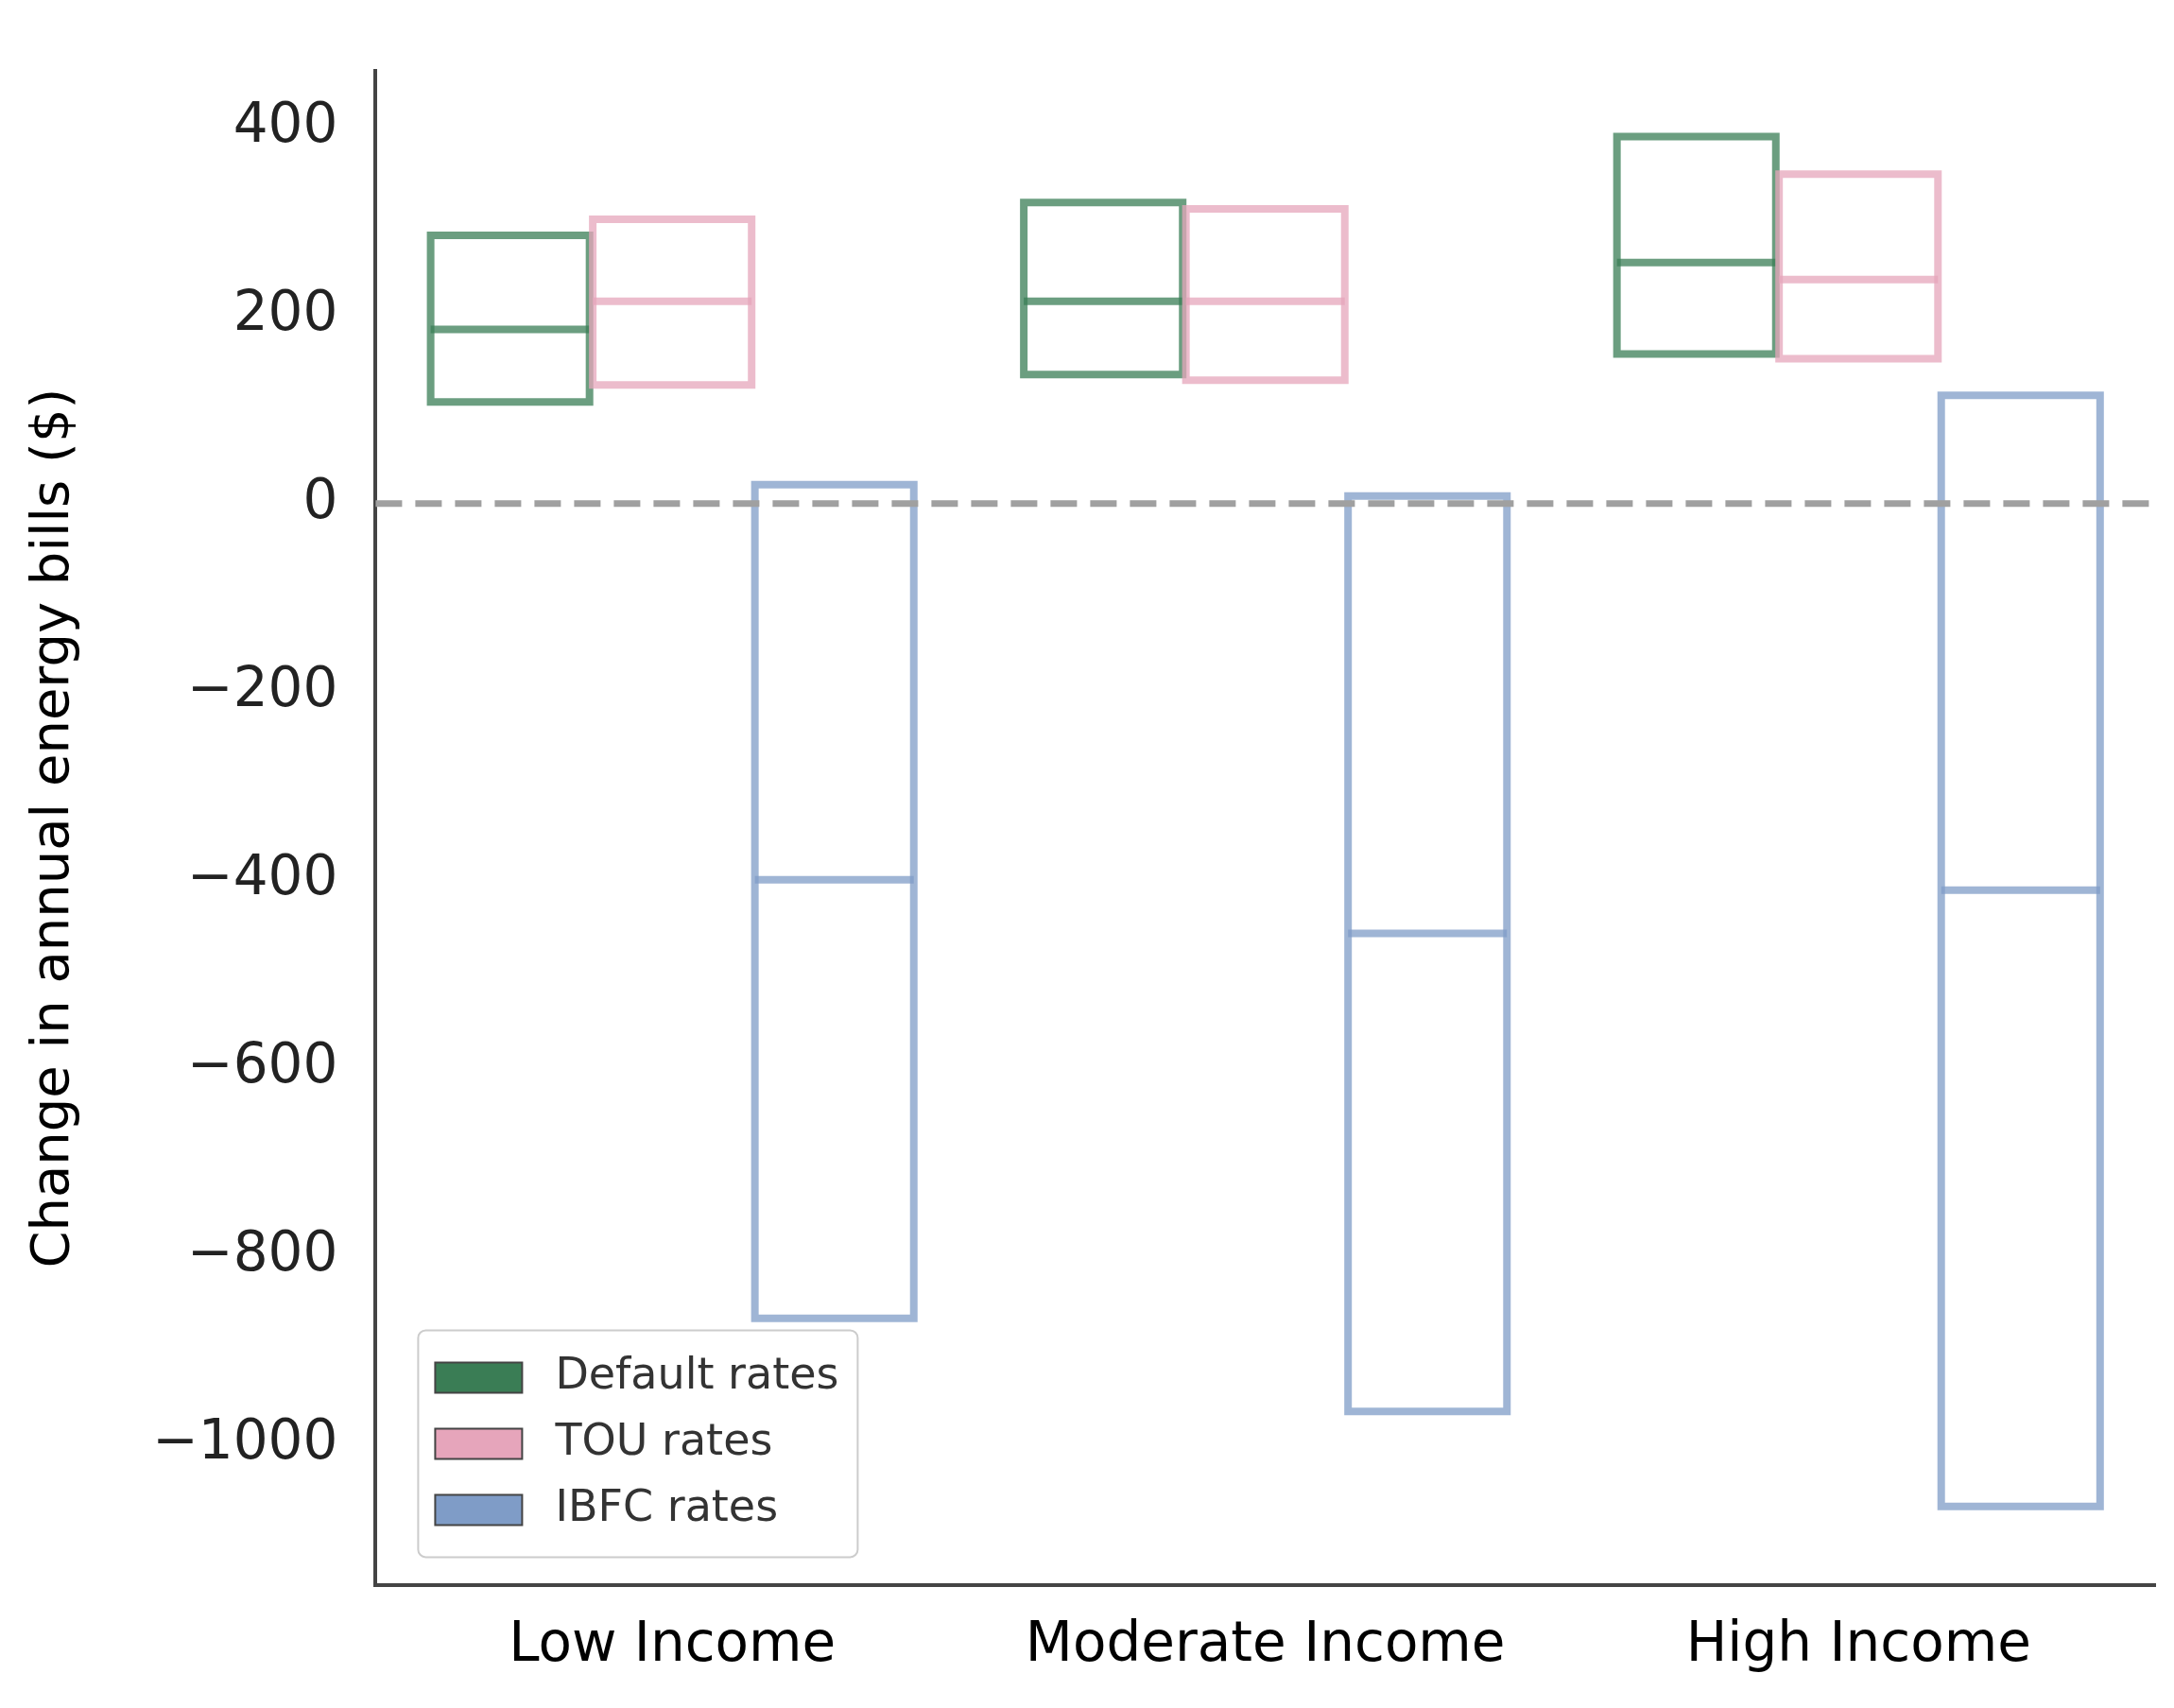 The image size is (2174, 1708). Describe the element at coordinates (673, 1642) in the screenshot. I see `x-tick-label: Low Income` at that location.